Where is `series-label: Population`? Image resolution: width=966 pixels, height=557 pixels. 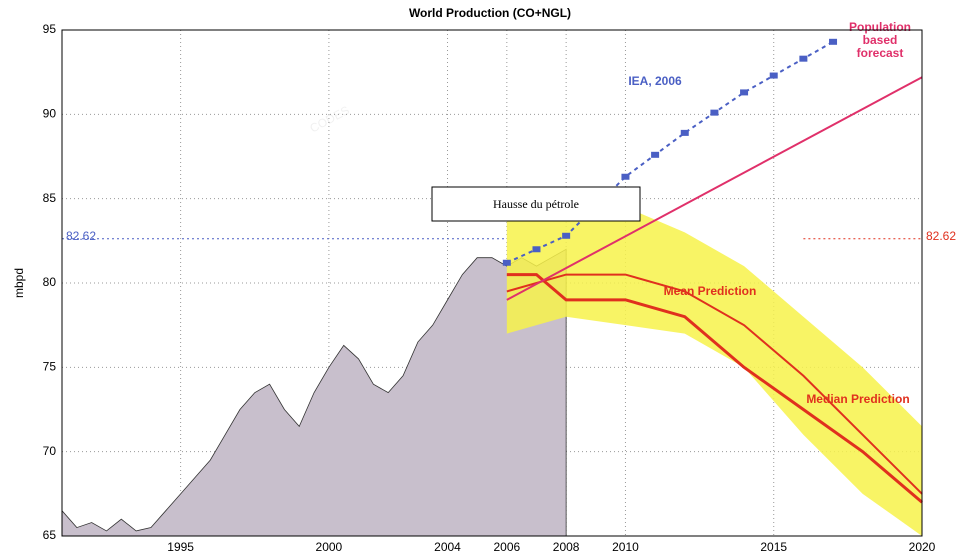 series-label: Population is located at coordinates (880, 27).